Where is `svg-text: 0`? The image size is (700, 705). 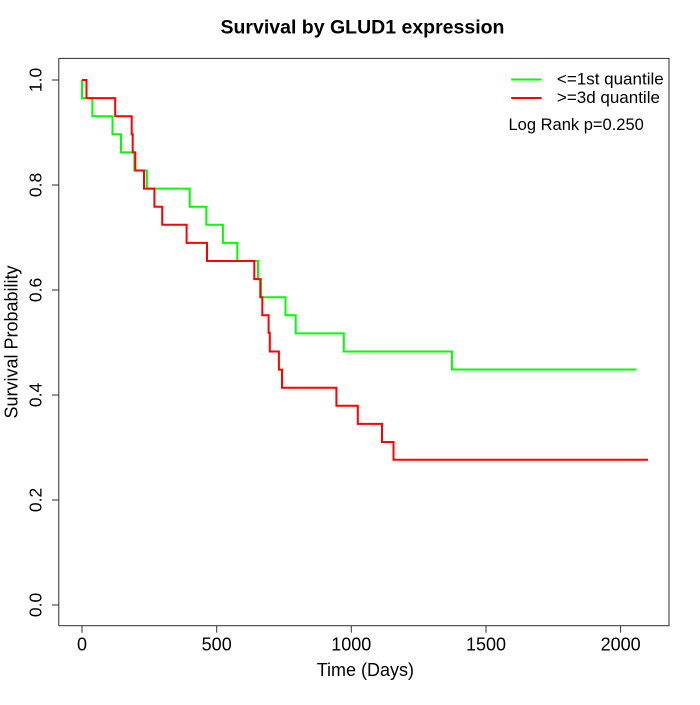 svg-text: 0 is located at coordinates (82, 645).